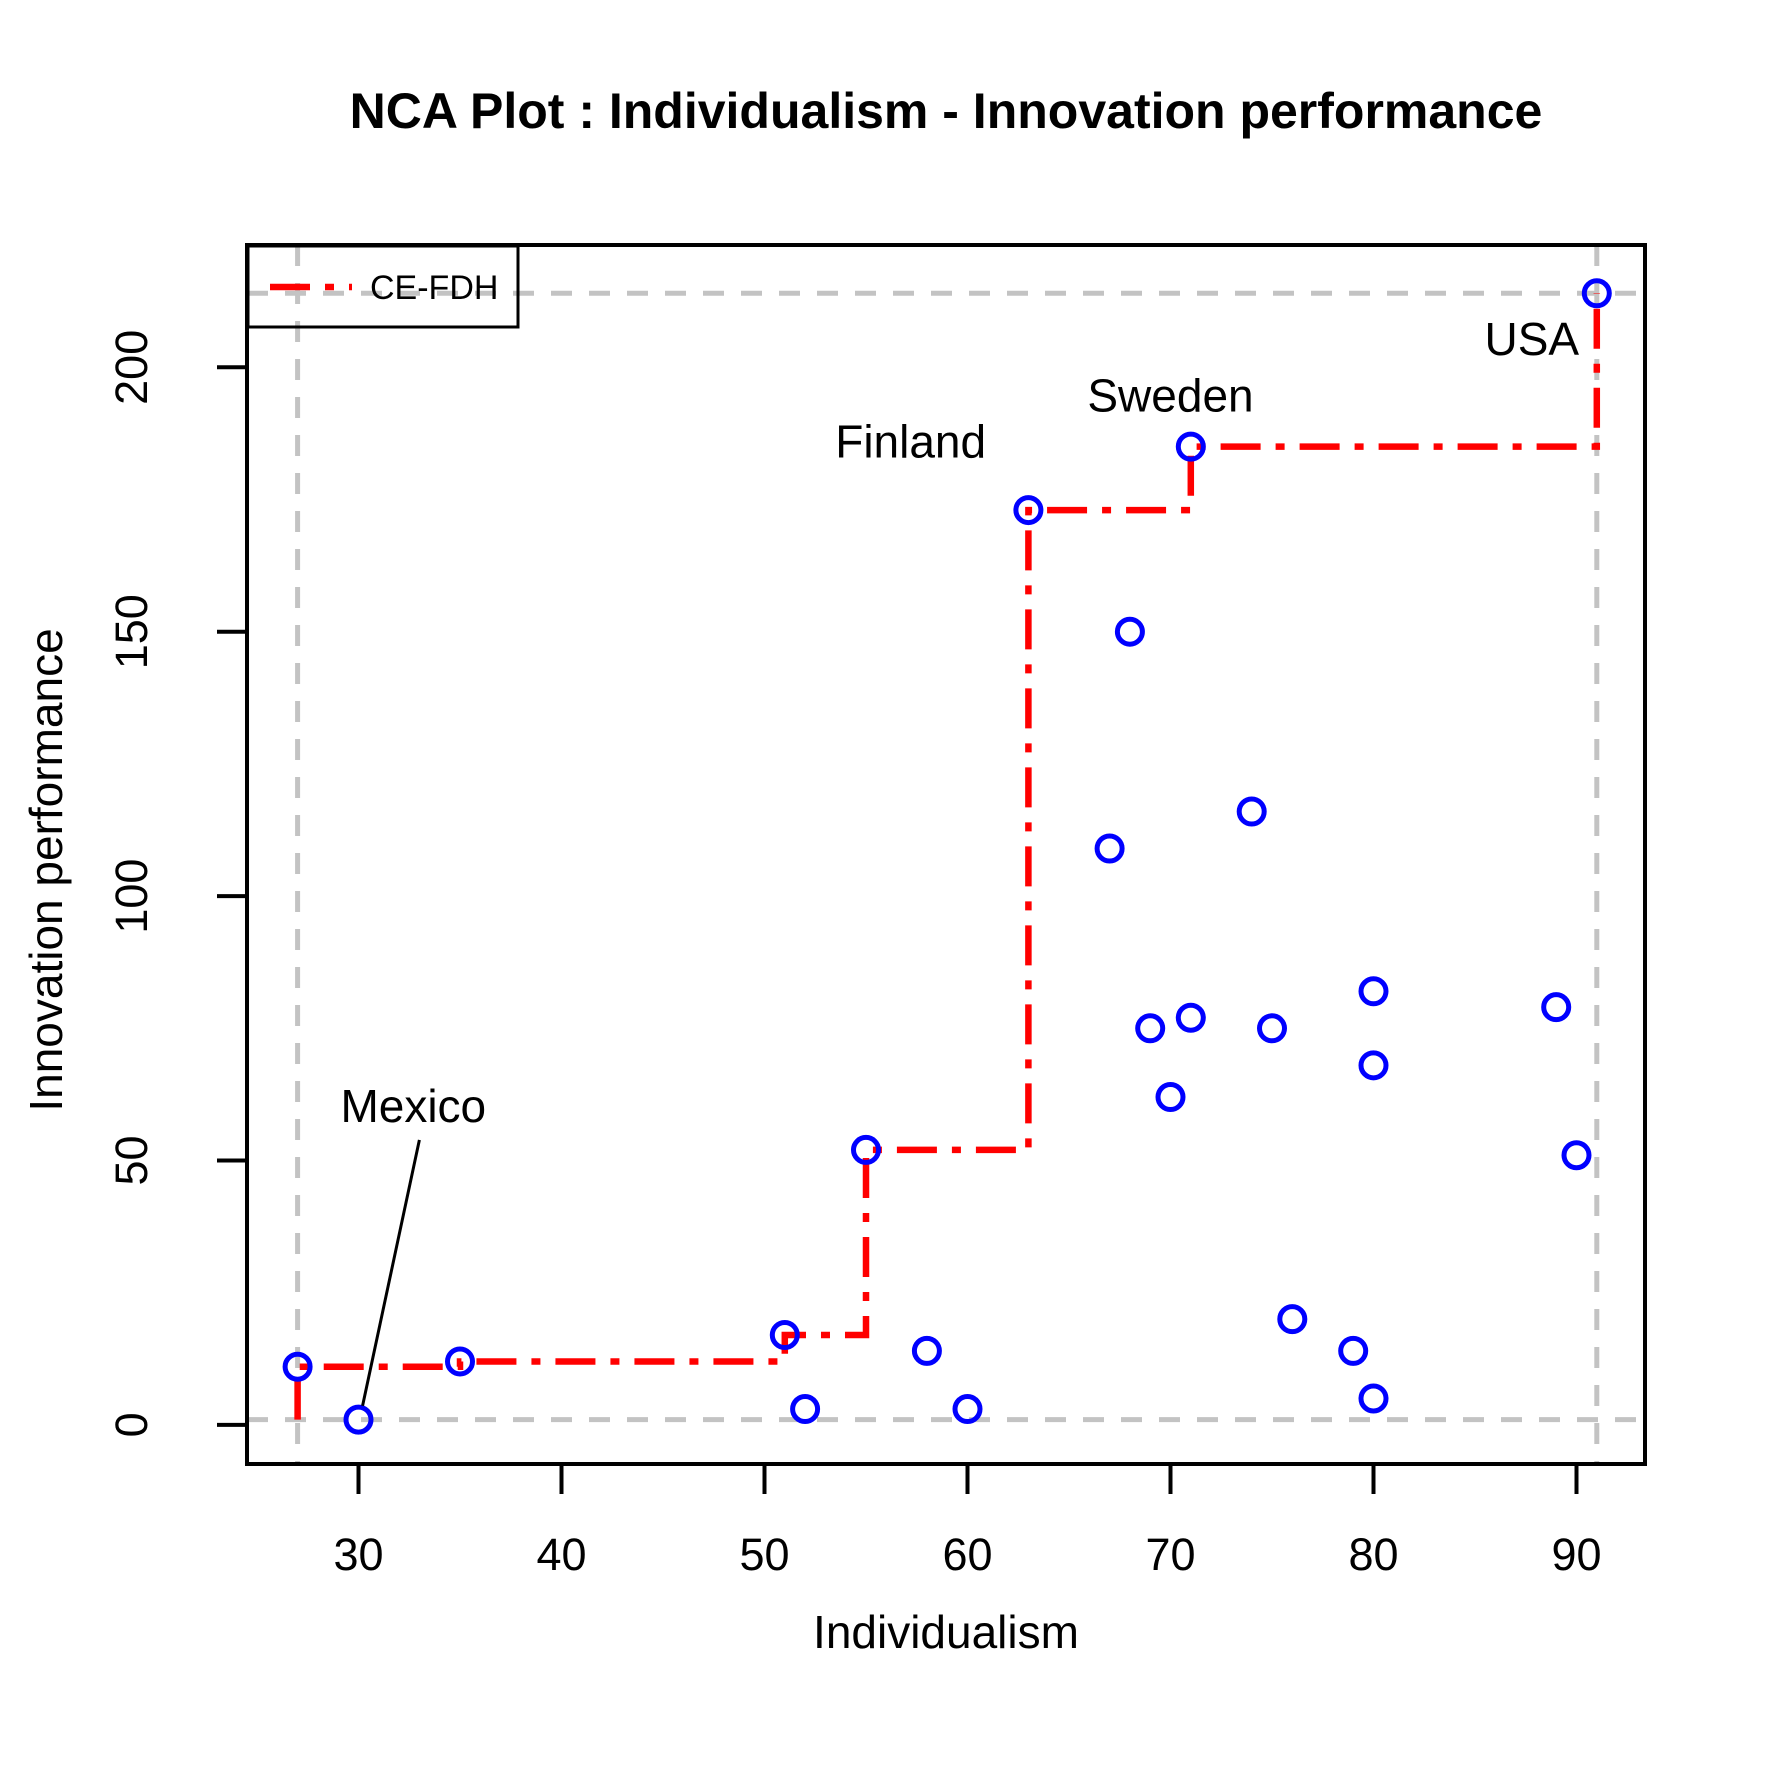 Image resolution: width=1771 pixels, height=1776 pixels. What do you see at coordinates (967, 1554) in the screenshot?
I see `x-tick-label: 60` at bounding box center [967, 1554].